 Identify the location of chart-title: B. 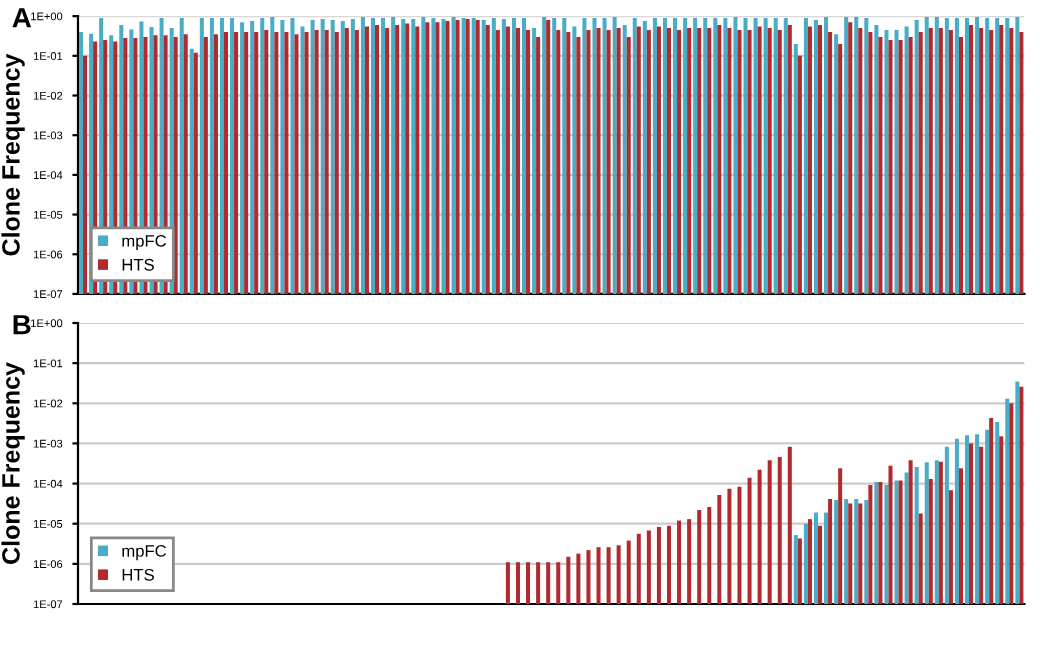
(22, 325).